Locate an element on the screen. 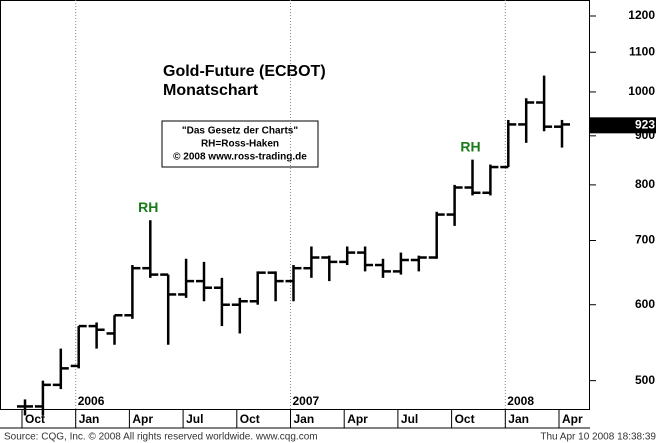  chart-title: Gold-Future (ECBOT) is located at coordinates (244, 71).